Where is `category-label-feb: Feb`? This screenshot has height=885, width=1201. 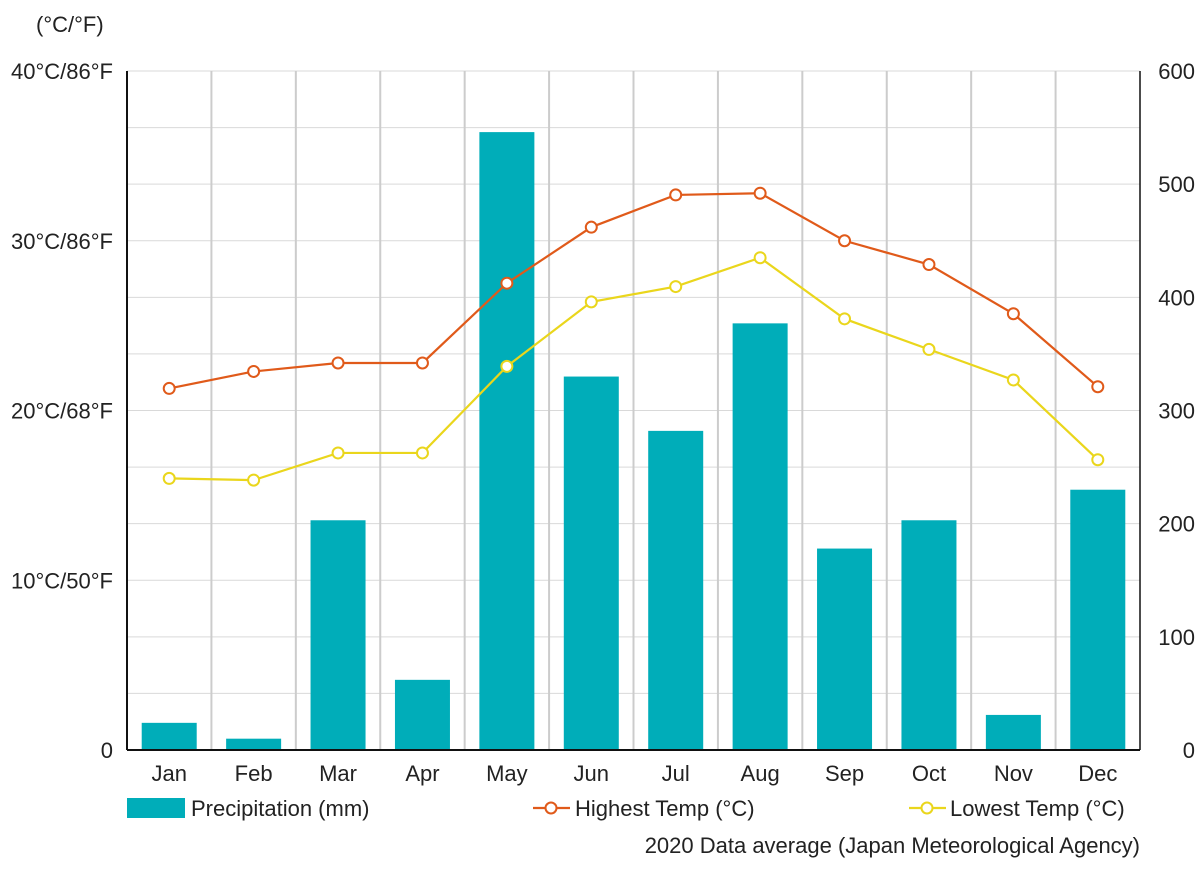
category-label-feb: Feb is located at coordinates (254, 773).